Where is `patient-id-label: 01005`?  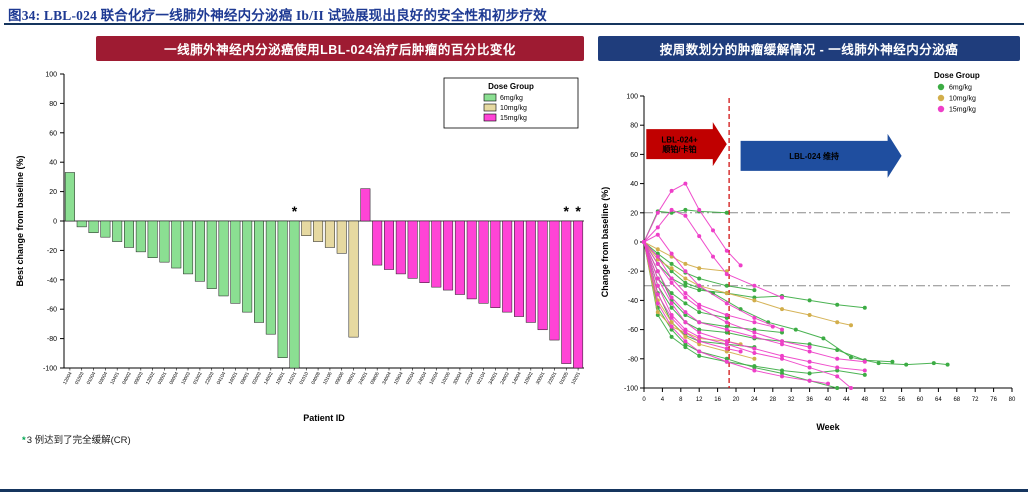 patient-id-label: 01005 is located at coordinates (564, 378).